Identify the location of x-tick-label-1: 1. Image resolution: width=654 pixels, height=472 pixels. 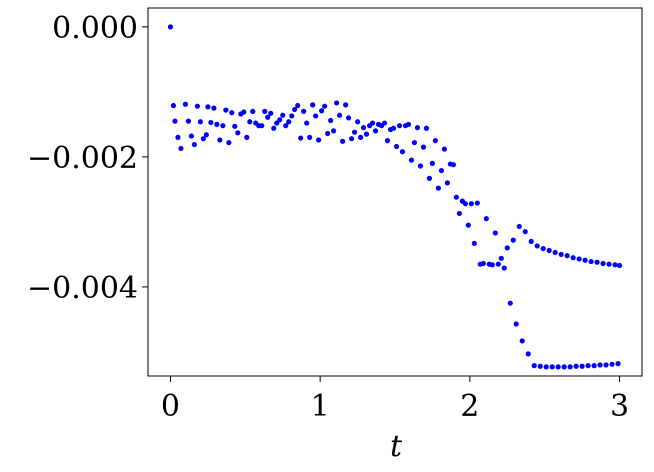
(320, 406).